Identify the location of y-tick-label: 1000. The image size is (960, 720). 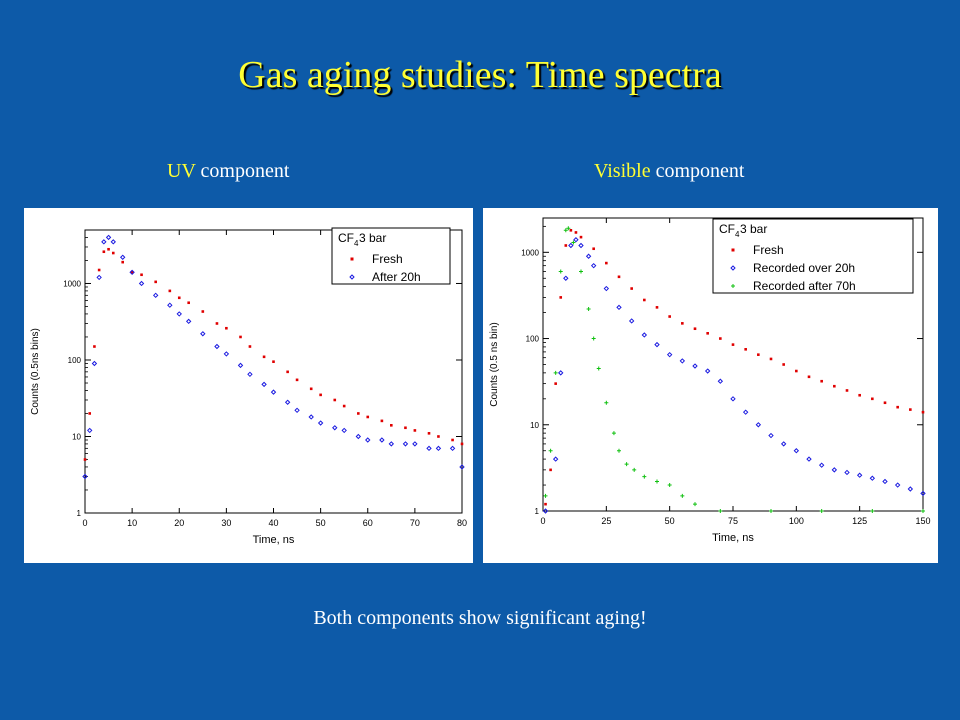
(530, 252).